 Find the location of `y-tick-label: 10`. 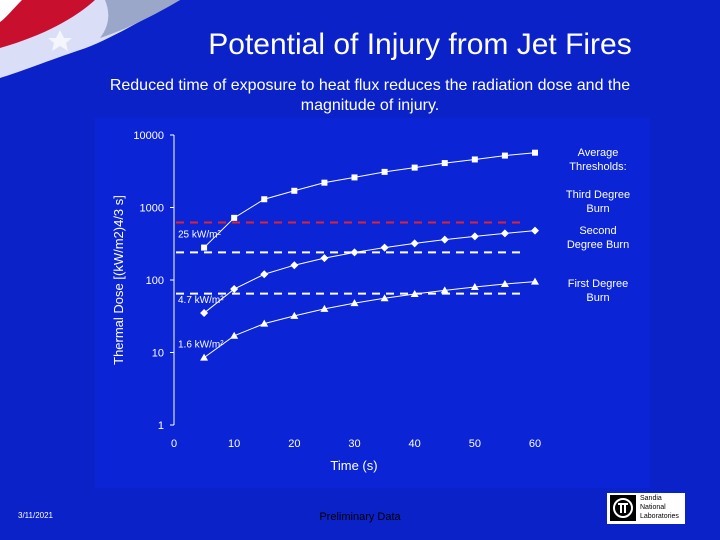

y-tick-label: 10 is located at coordinates (158, 354).